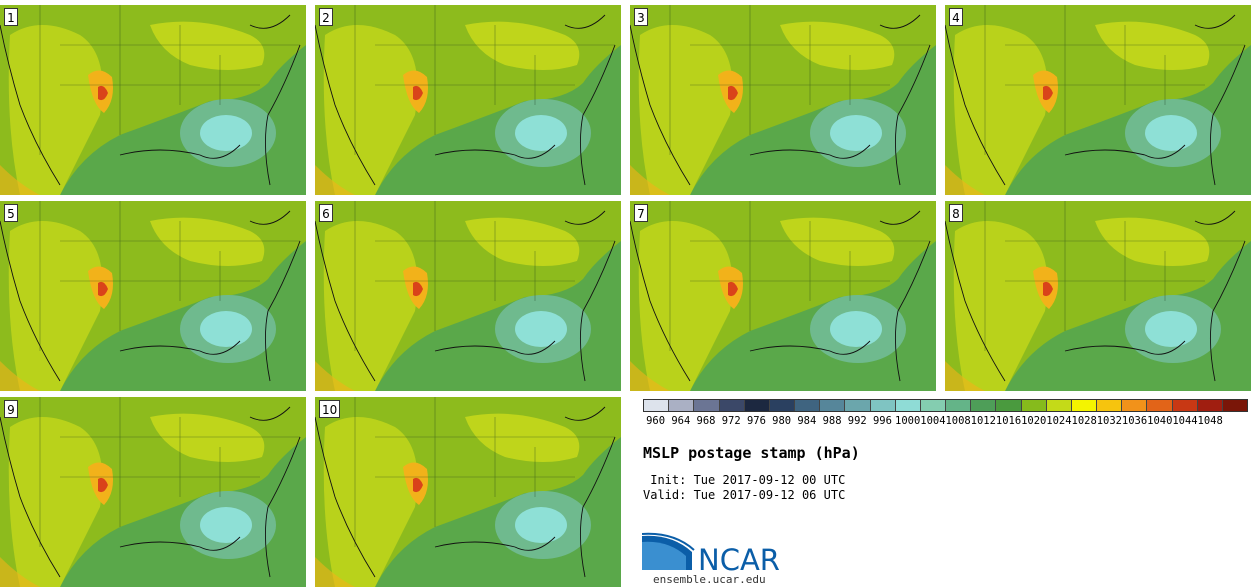 The image size is (1260, 588). What do you see at coordinates (908, 421) in the screenshot?
I see `colorbar-tick-label: 1000` at bounding box center [908, 421].